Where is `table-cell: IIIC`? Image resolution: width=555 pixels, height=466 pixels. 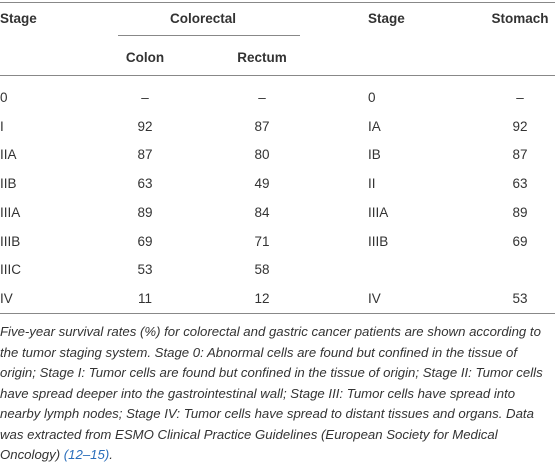
table-cell: IIIC is located at coordinates (11, 270).